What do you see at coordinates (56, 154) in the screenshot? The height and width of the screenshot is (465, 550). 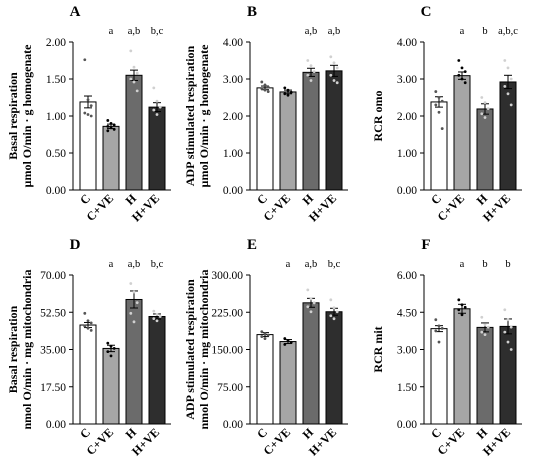 I see `y-tick-label: 0.50` at bounding box center [56, 154].